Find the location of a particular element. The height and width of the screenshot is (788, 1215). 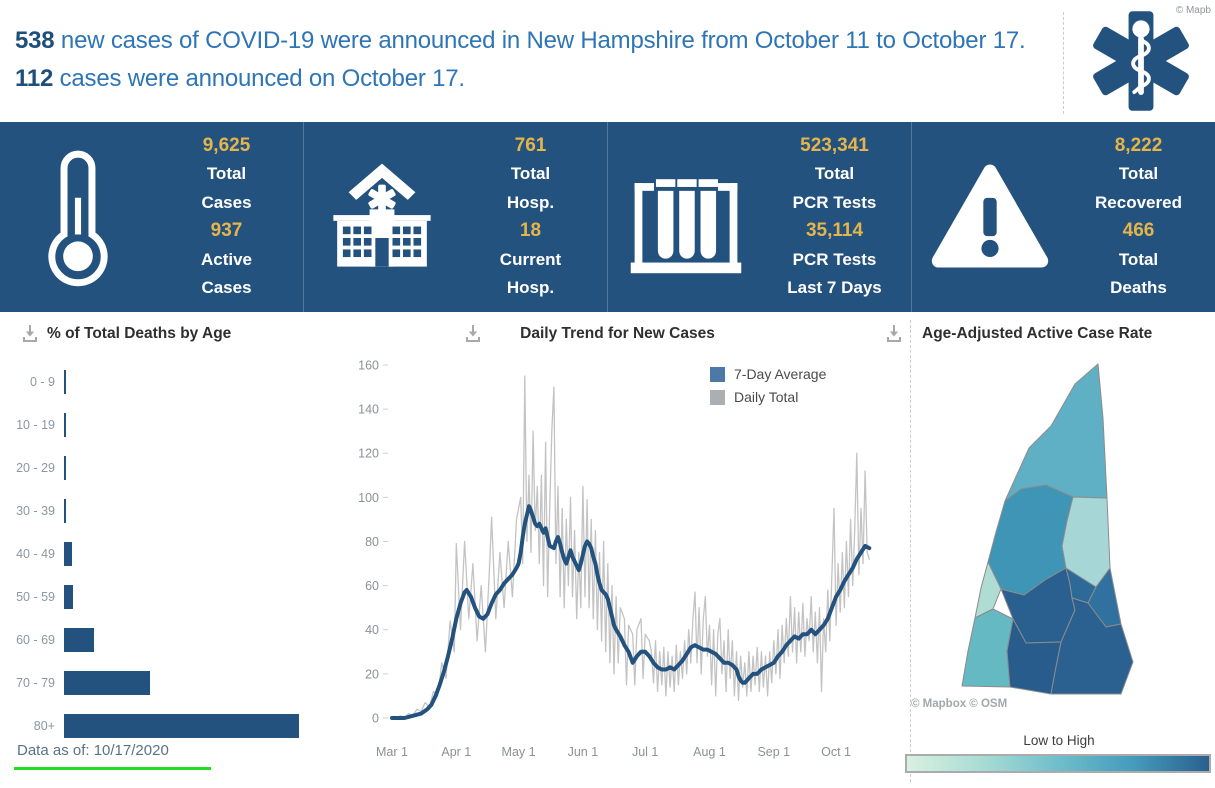

svg-text: 100 is located at coordinates (368, 498).